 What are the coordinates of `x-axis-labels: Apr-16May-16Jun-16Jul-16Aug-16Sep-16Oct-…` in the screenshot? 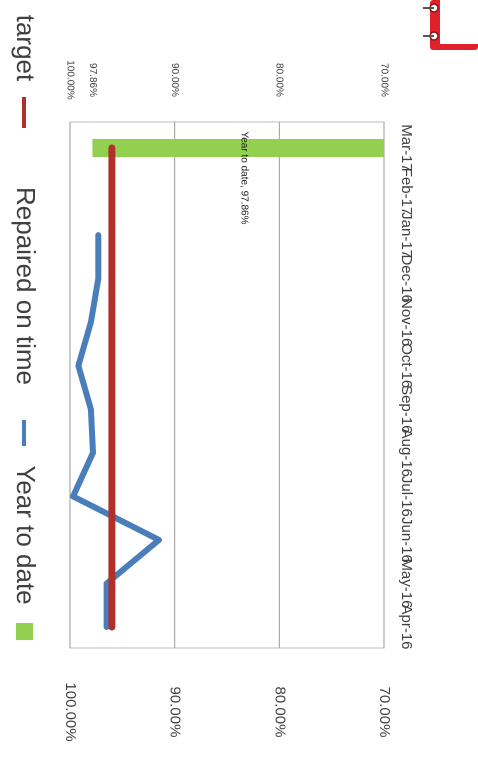 It's located at (406, 386).